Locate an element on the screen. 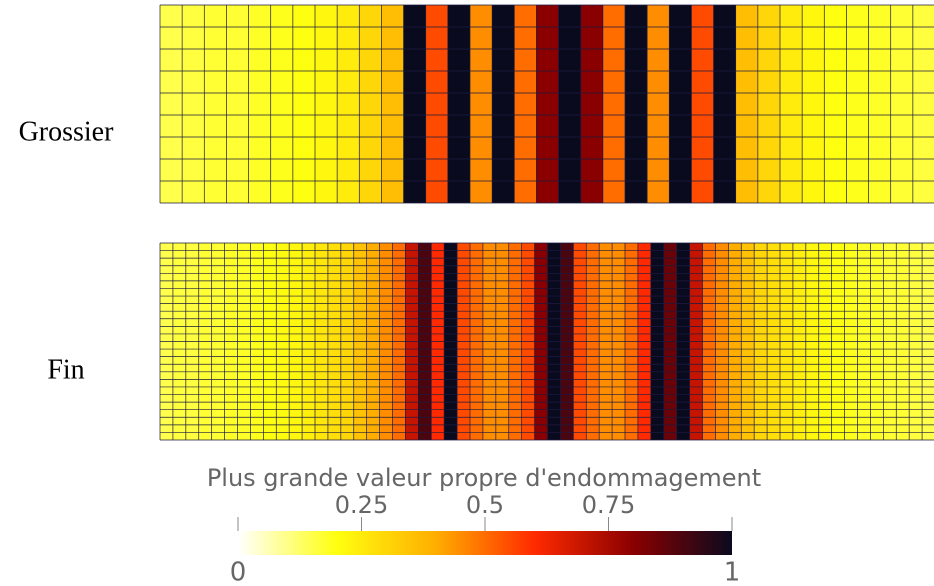  tick-label: 1 is located at coordinates (732, 572).